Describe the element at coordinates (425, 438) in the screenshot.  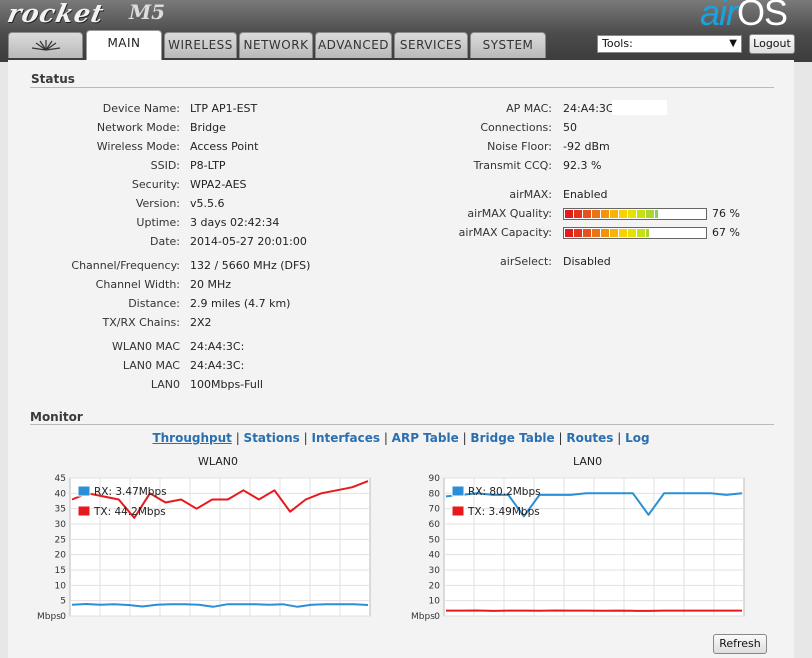
I see `monitor-link-arp-table: ARP Table` at that location.